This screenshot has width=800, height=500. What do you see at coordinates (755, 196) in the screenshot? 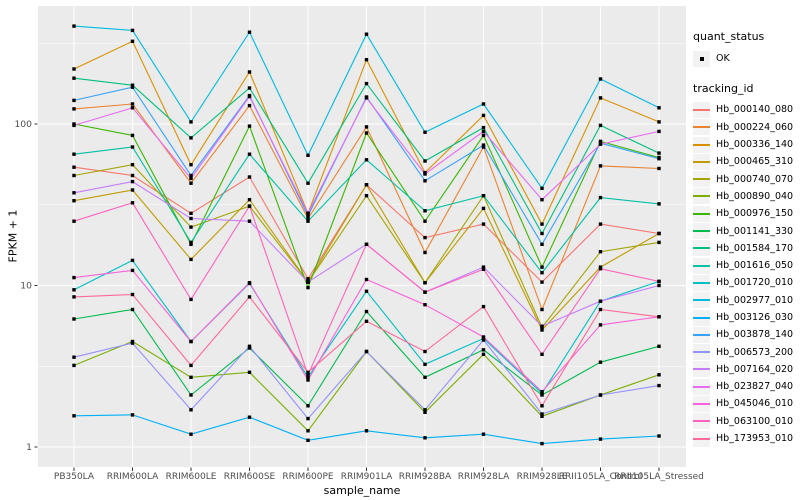
I see `legend-label: Hb_000890_040` at bounding box center [755, 196].